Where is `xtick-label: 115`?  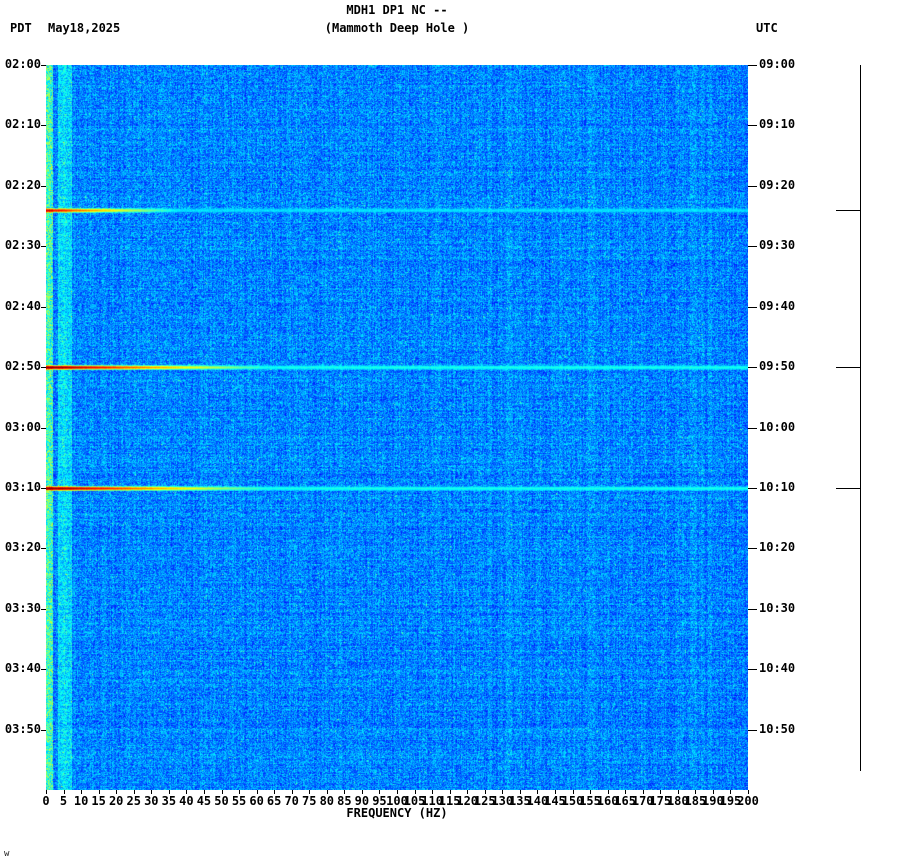 xtick-label: 115 is located at coordinates (449, 801).